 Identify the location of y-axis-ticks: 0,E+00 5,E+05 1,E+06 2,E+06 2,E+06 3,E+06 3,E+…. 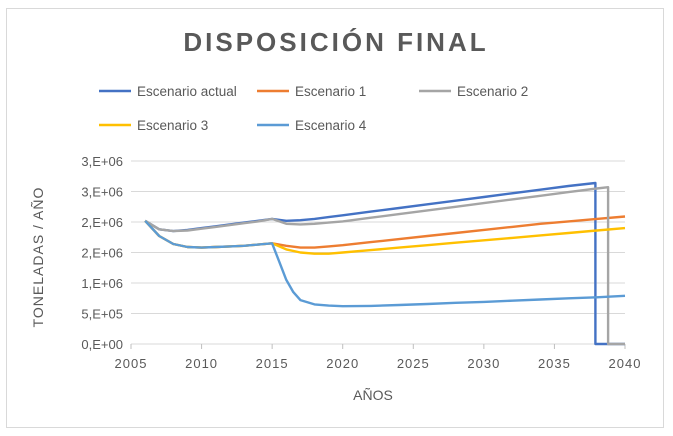
(102, 253).